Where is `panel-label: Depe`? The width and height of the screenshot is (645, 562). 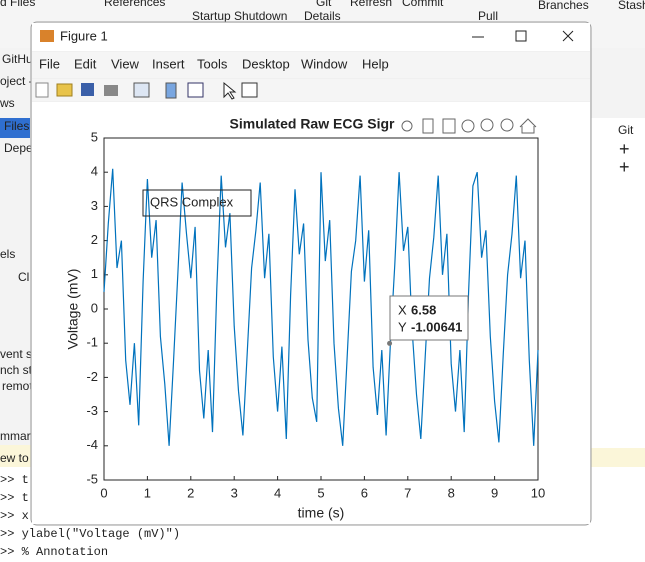 panel-label: Depe is located at coordinates (18, 148).